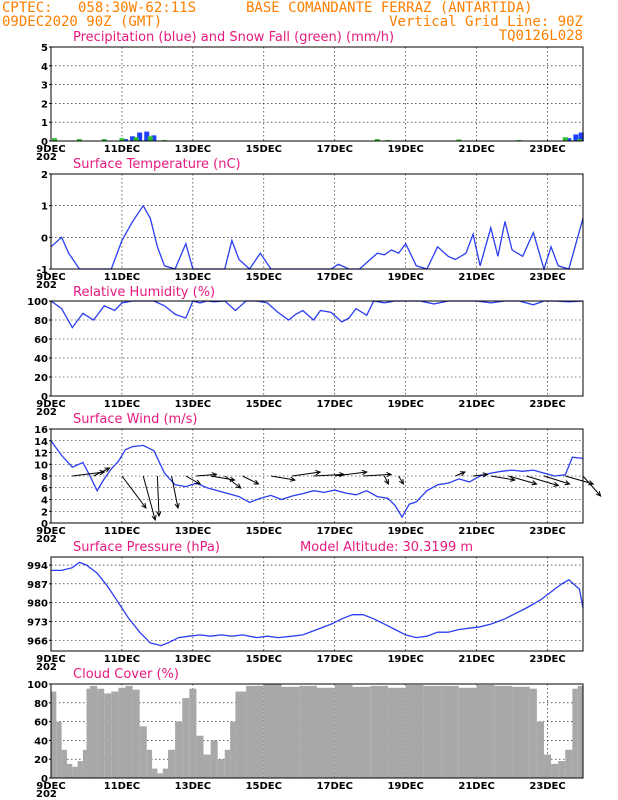 The width and height of the screenshot is (618, 800). What do you see at coordinates (44, 501) in the screenshot?
I see `wind-ytick-label: 4` at bounding box center [44, 501].